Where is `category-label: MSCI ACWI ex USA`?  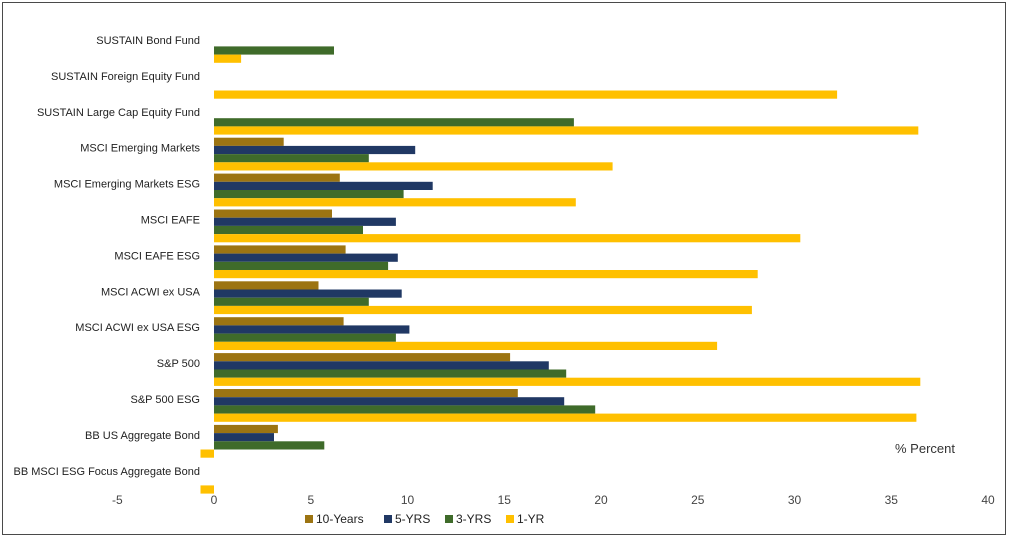
category-label: MSCI ACWI ex USA is located at coordinates (151, 292).